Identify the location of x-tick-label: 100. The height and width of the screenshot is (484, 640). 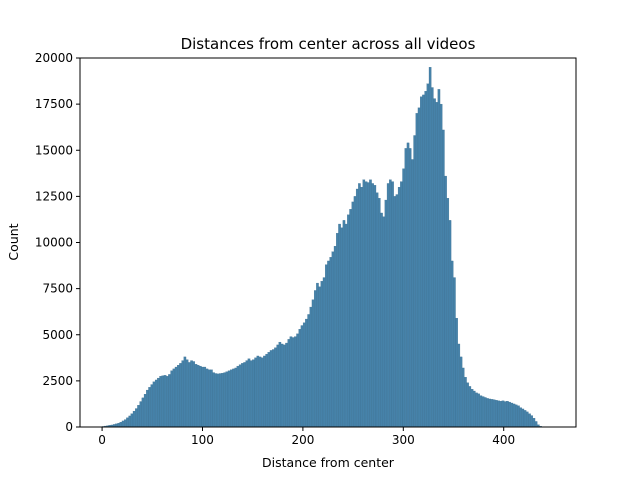
(202, 440).